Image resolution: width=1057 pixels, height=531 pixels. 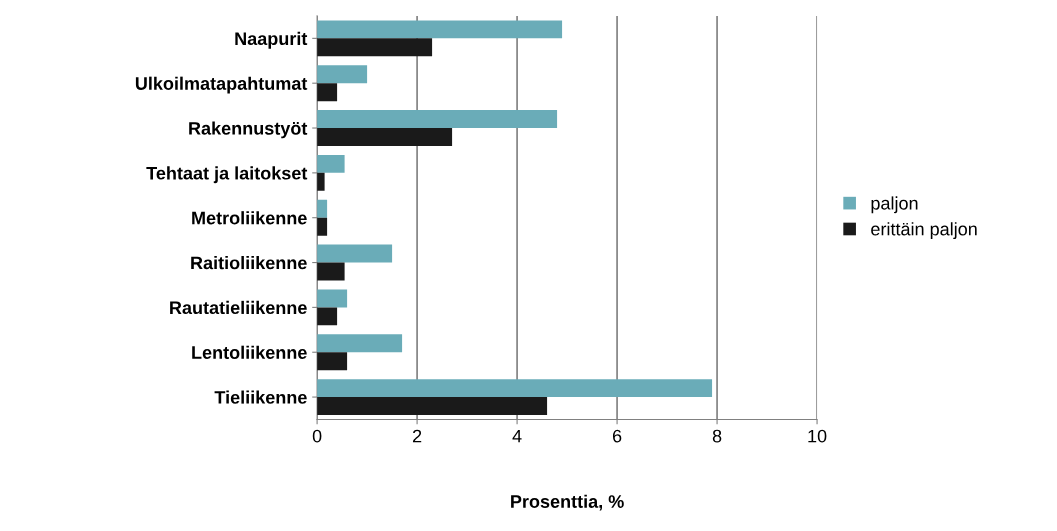 I want to click on x-tick-label: 2, so click(x=417, y=436).